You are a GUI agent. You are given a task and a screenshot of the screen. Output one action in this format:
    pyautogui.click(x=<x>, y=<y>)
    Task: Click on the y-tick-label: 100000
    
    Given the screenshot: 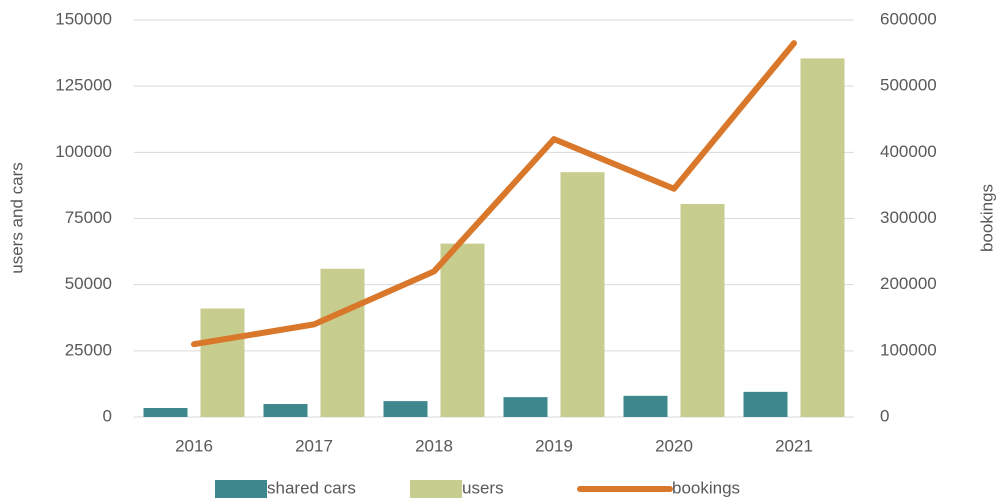 What is the action you would take?
    pyautogui.click(x=83, y=151)
    